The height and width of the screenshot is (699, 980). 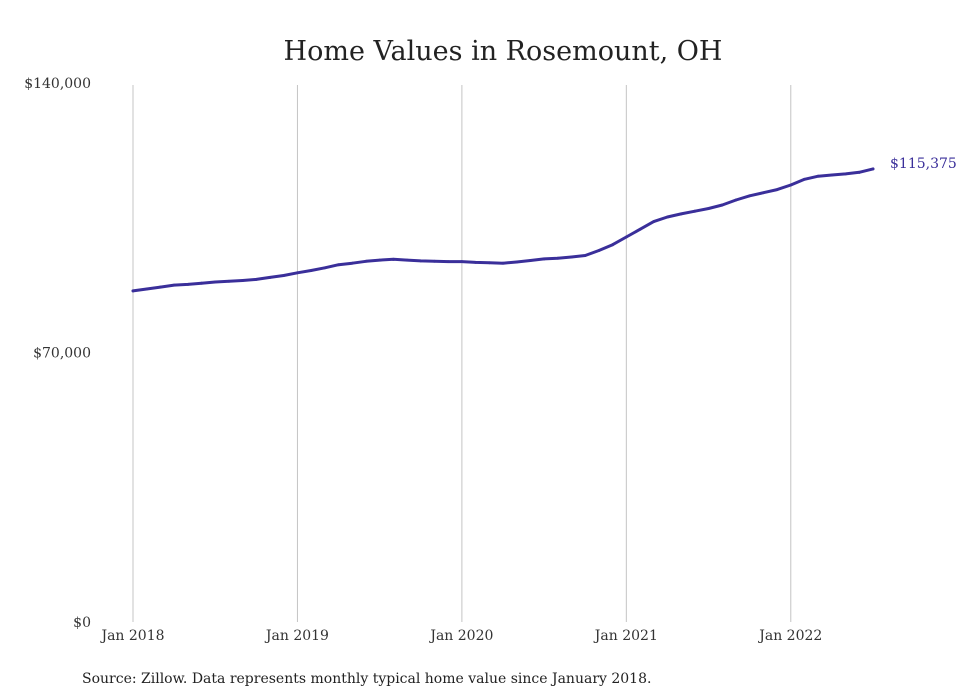 What do you see at coordinates (923, 164) in the screenshot?
I see `end-value-label: $115,375` at bounding box center [923, 164].